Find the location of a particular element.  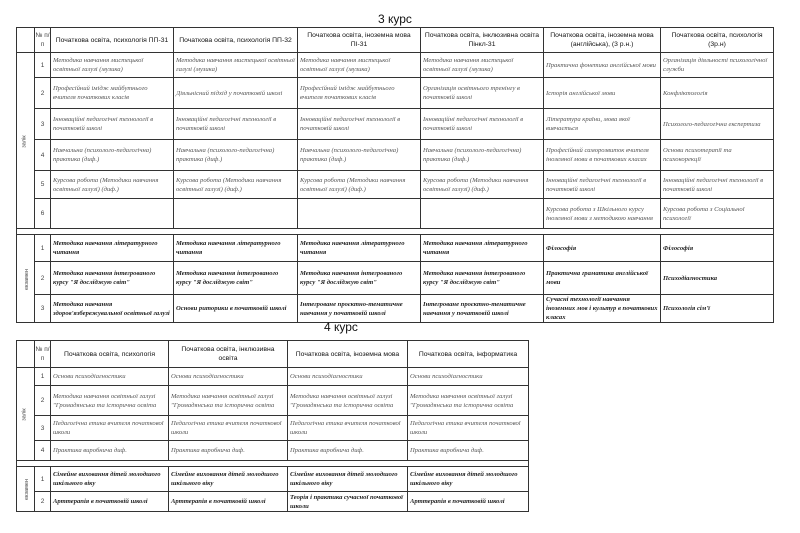

num-header: № п/п is located at coordinates (42, 354).